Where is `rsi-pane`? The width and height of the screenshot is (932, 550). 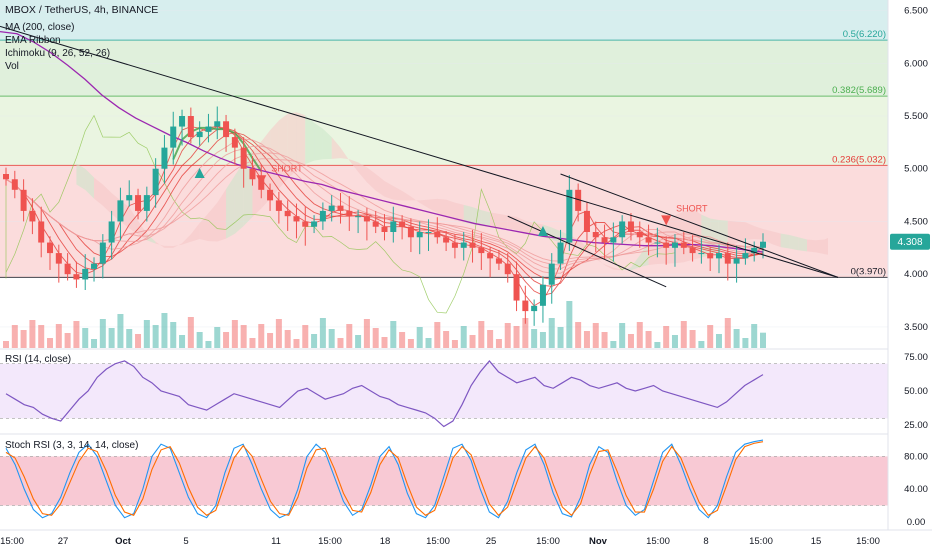
rsi-pane is located at coordinates (444, 388).